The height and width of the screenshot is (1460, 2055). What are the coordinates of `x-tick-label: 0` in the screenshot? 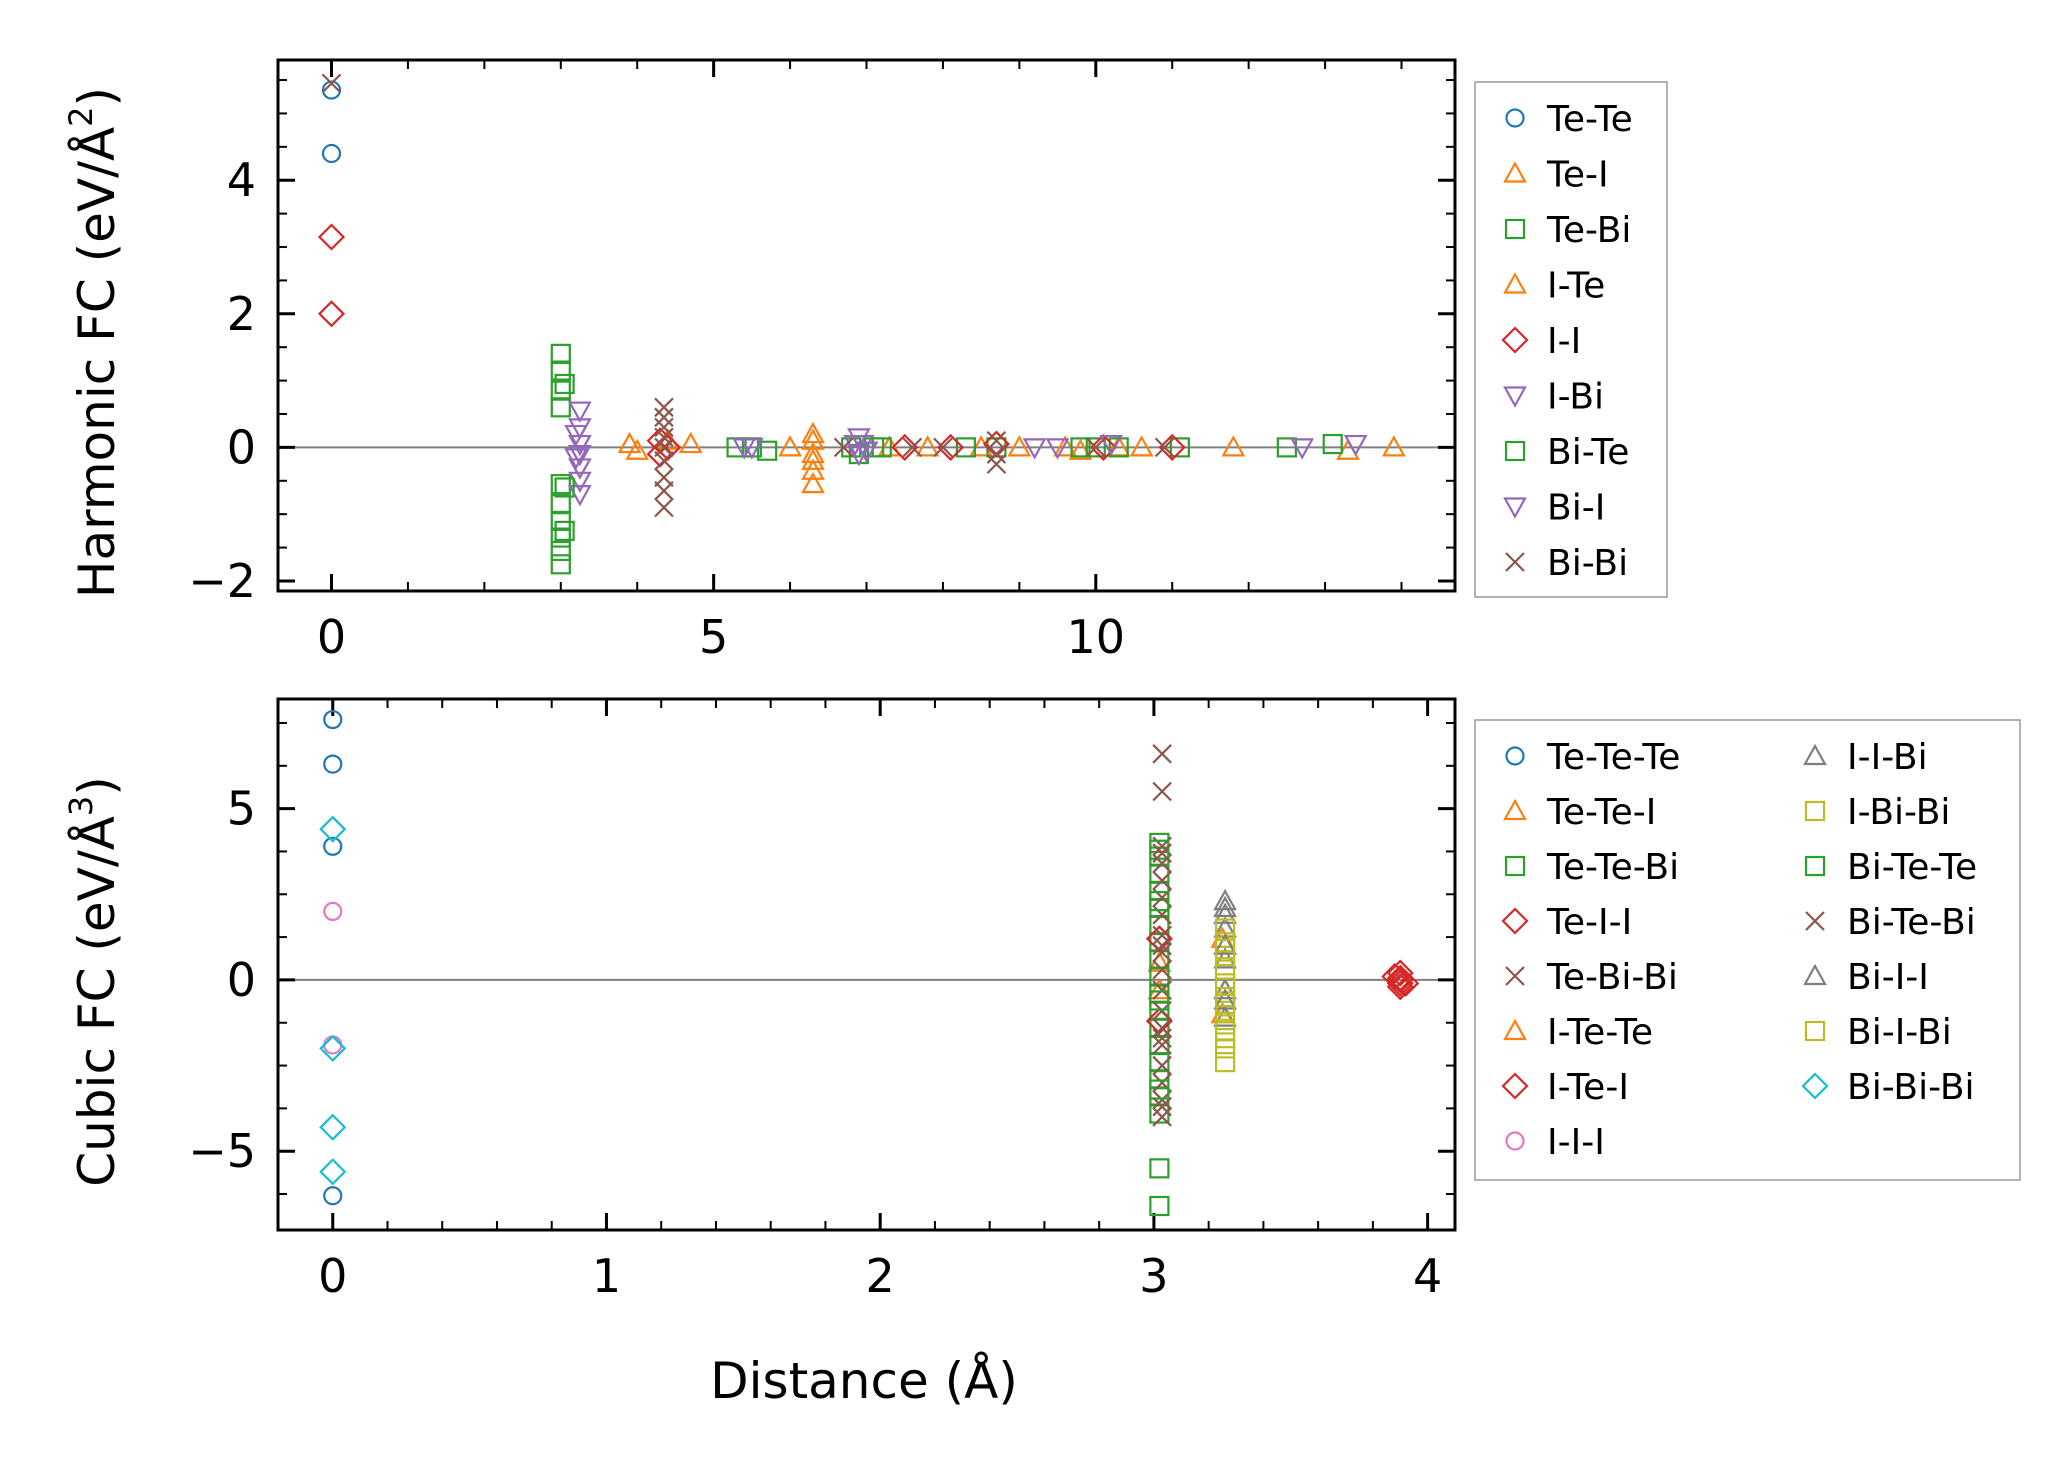 It's located at (331, 637).